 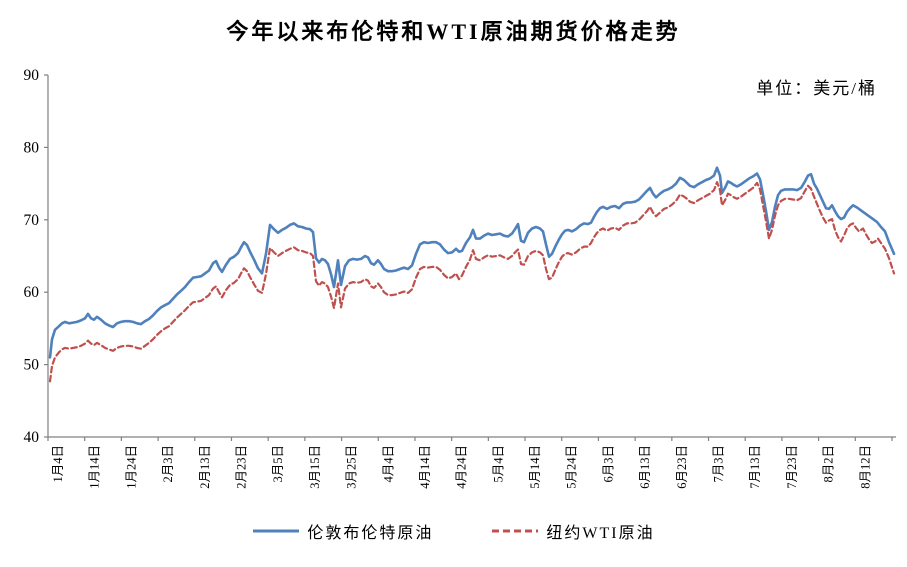 What do you see at coordinates (32, 292) in the screenshot?
I see `y-tick-label: 60` at bounding box center [32, 292].